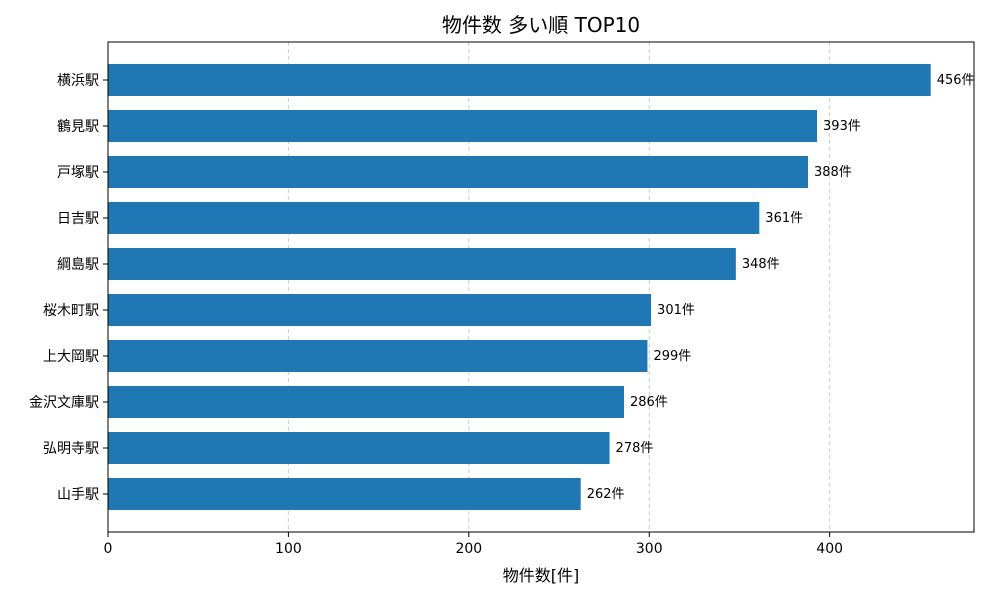  Describe the element at coordinates (761, 264) in the screenshot. I see `data-label: 348件` at that location.